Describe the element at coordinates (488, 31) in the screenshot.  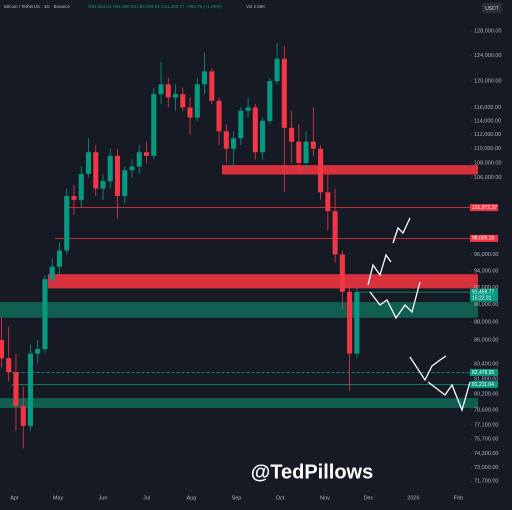
I see `y-tick-label: 128,000.00` at that location.